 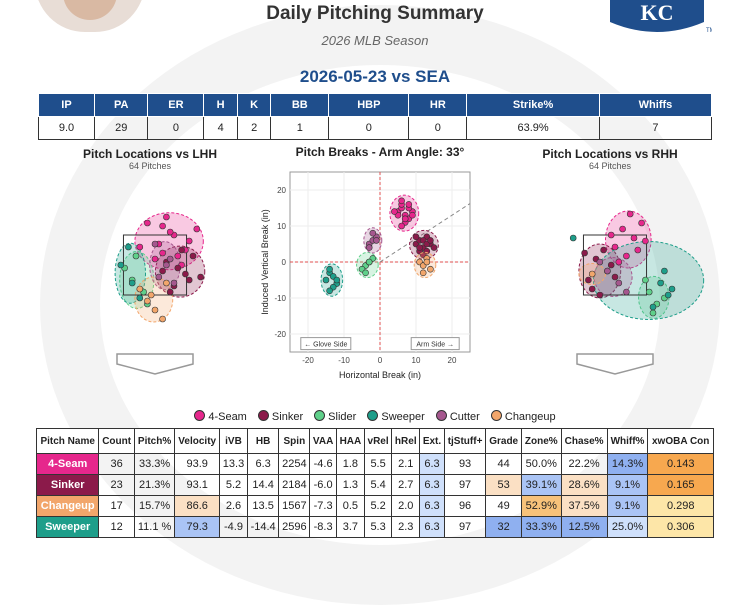 I want to click on summary-header: HR, so click(x=438, y=105).